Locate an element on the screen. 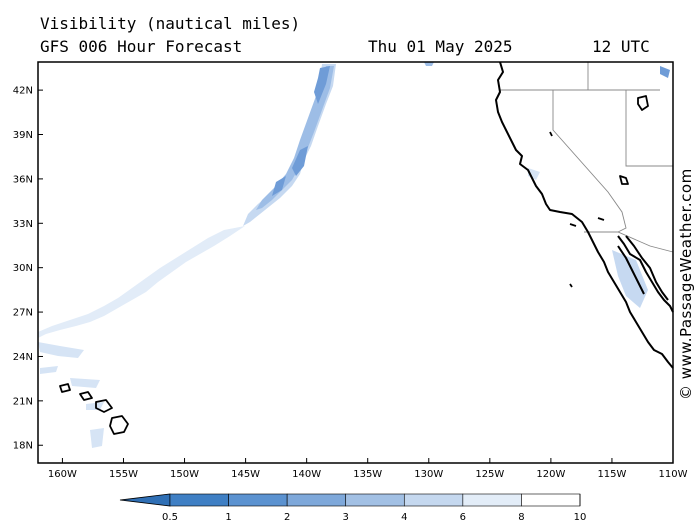 The height and width of the screenshot is (525, 700). lat-tick-label: 18N is located at coordinates (23, 446).